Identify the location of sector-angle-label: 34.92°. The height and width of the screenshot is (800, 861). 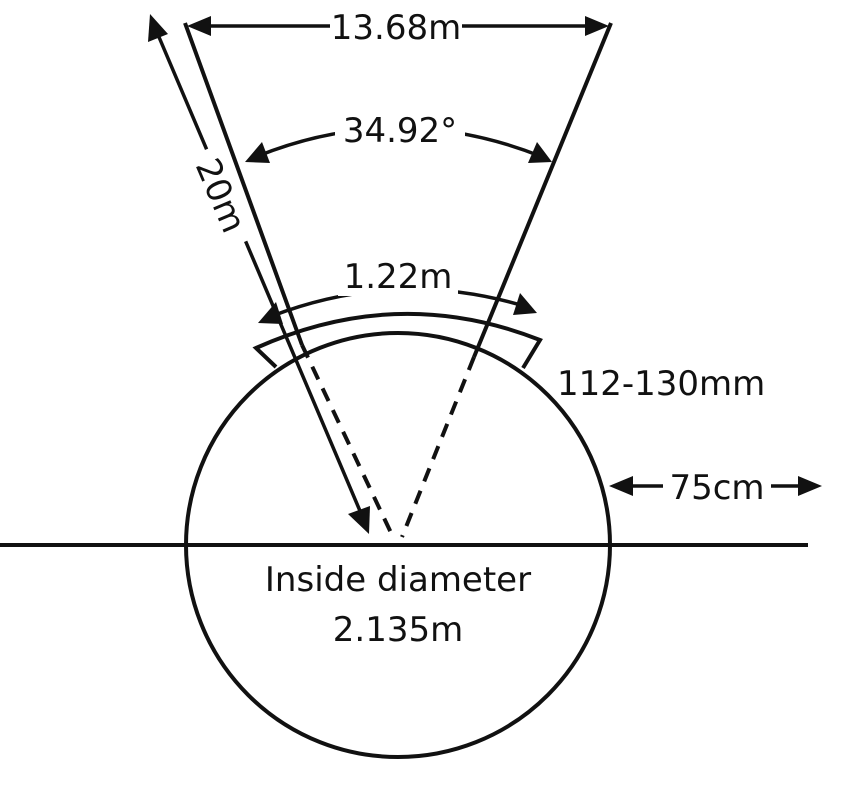
(400, 131).